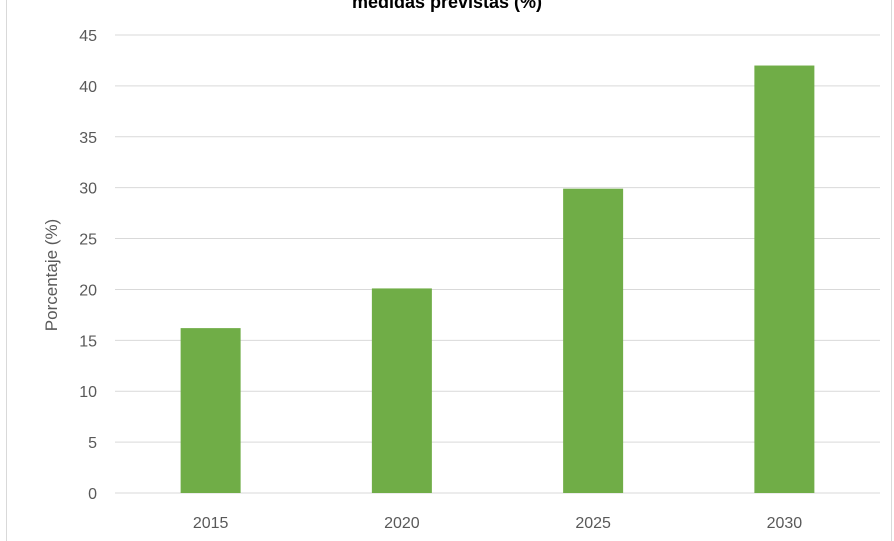 The image size is (894, 541). Describe the element at coordinates (88, 240) in the screenshot. I see `y-tick-label: 25` at that location.